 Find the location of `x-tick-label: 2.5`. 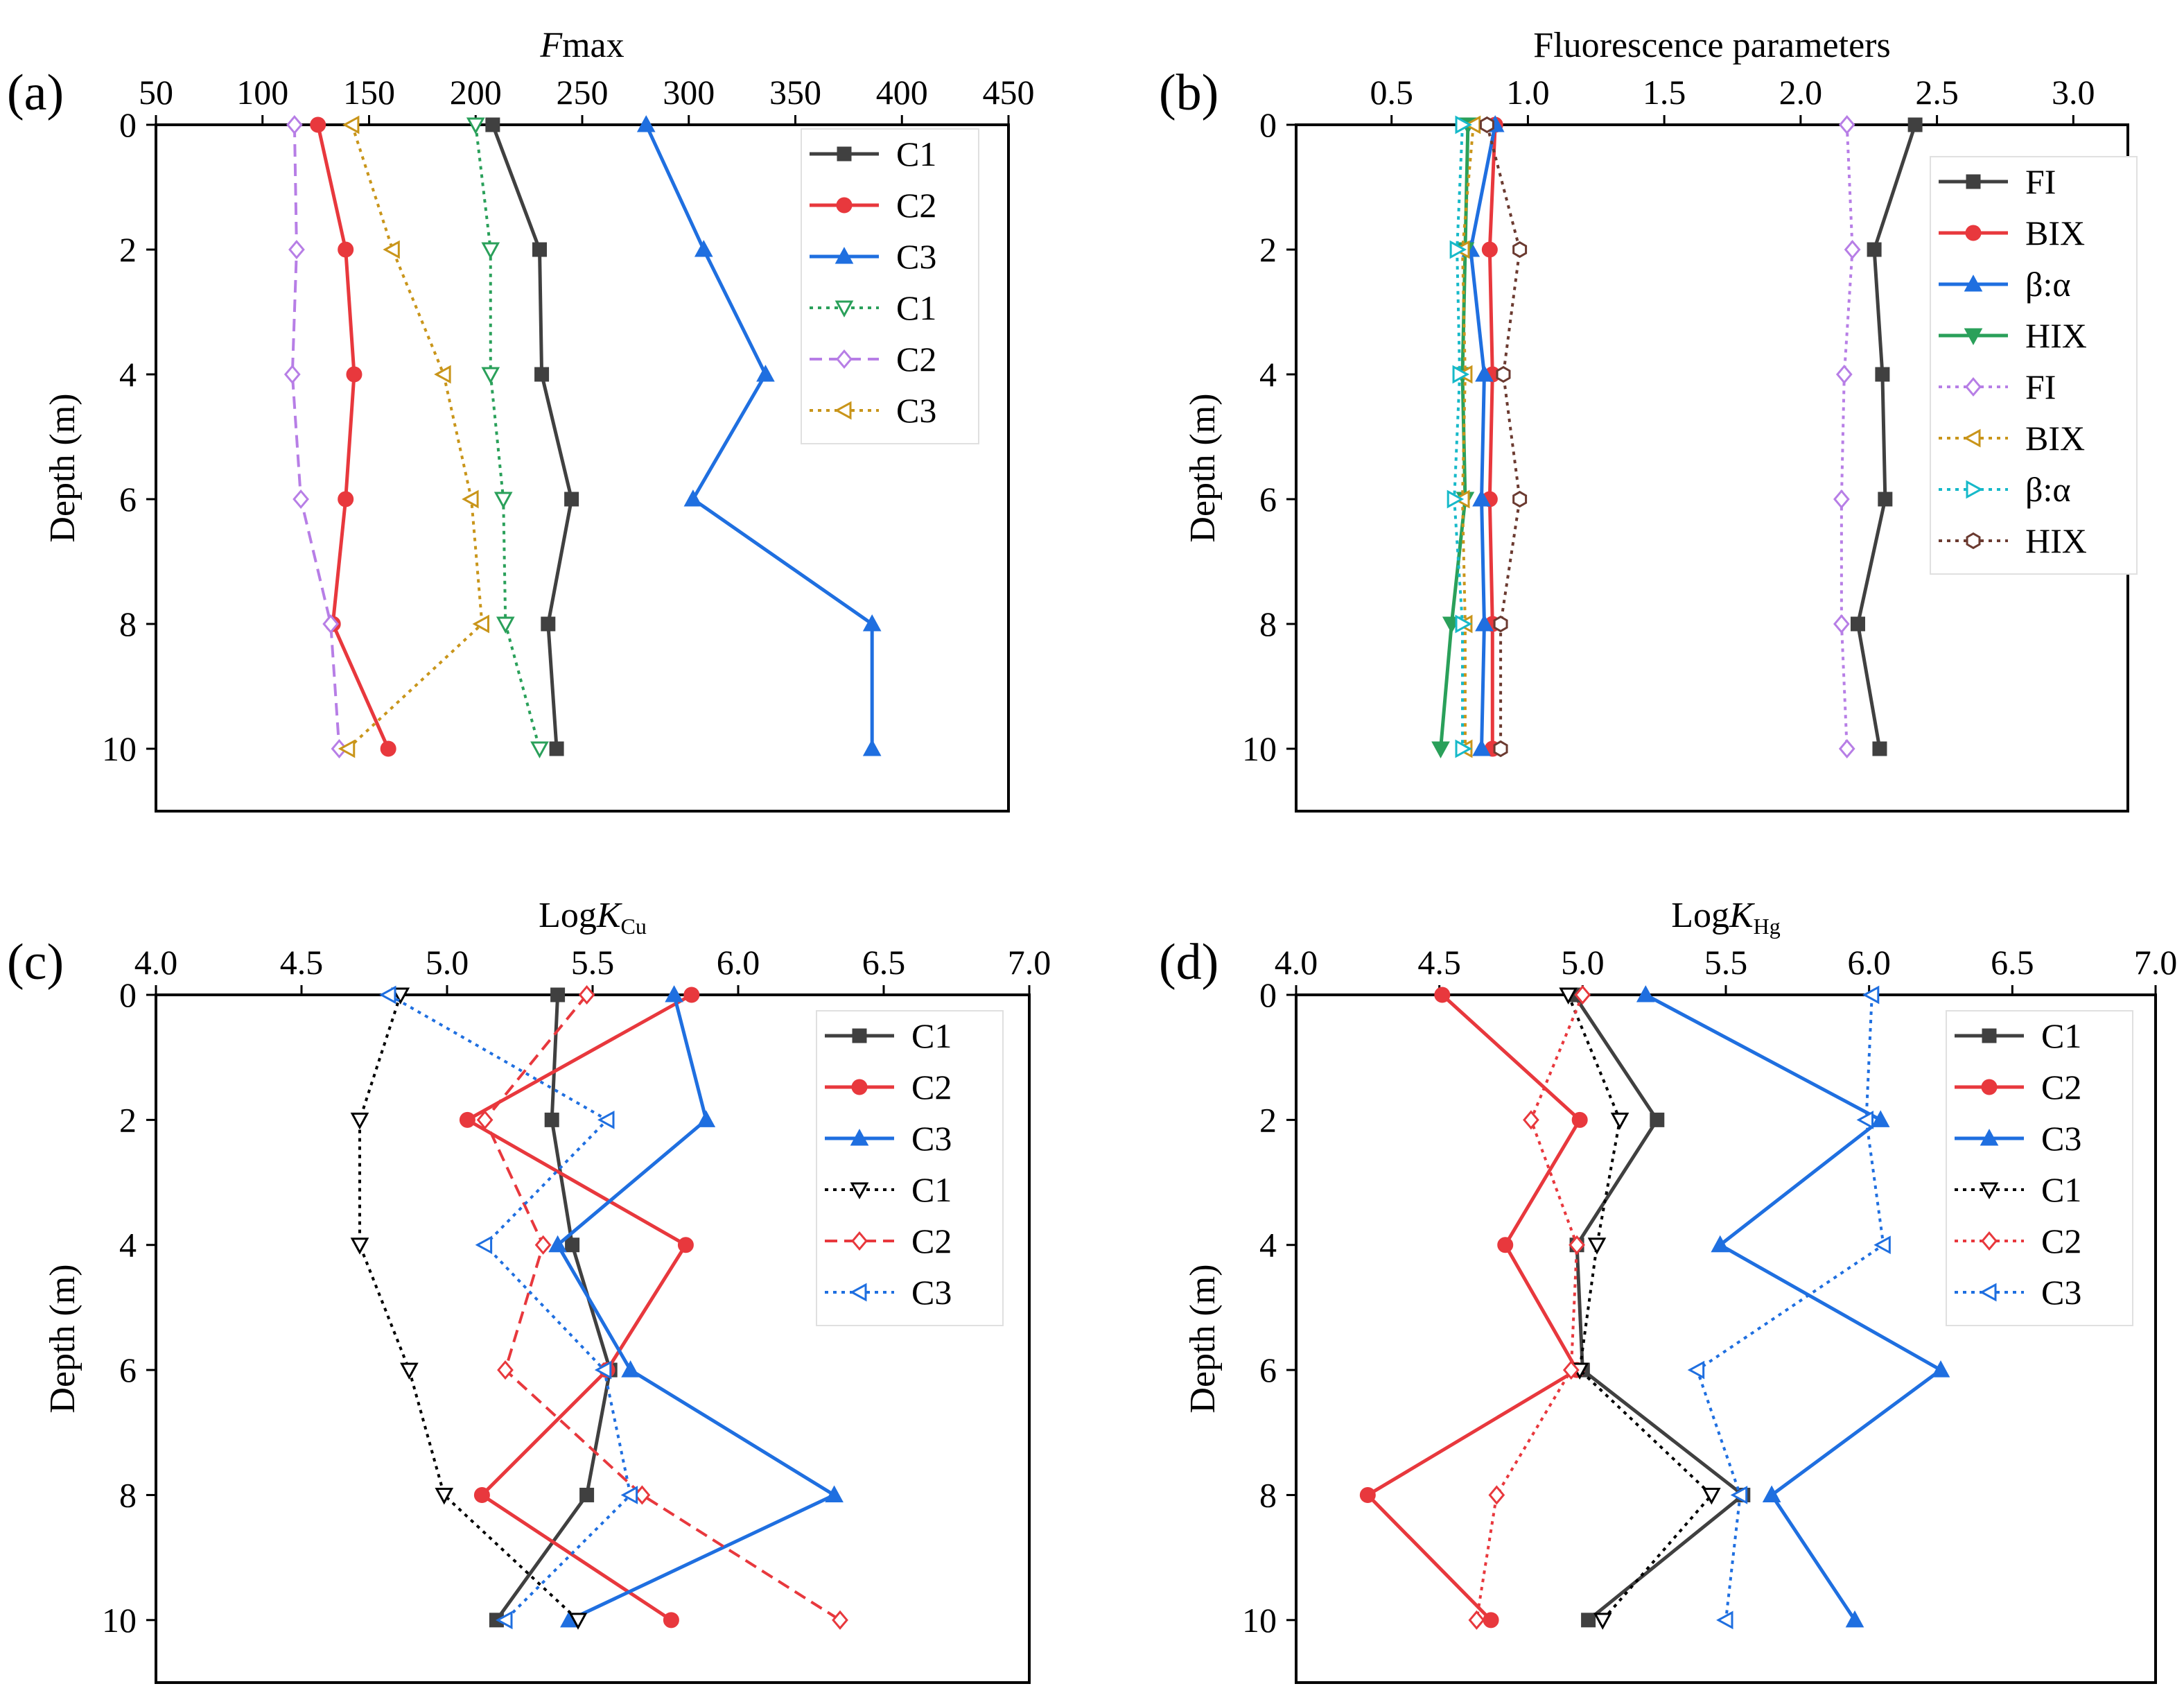

x-tick-label: 2.5 is located at coordinates (1937, 92).